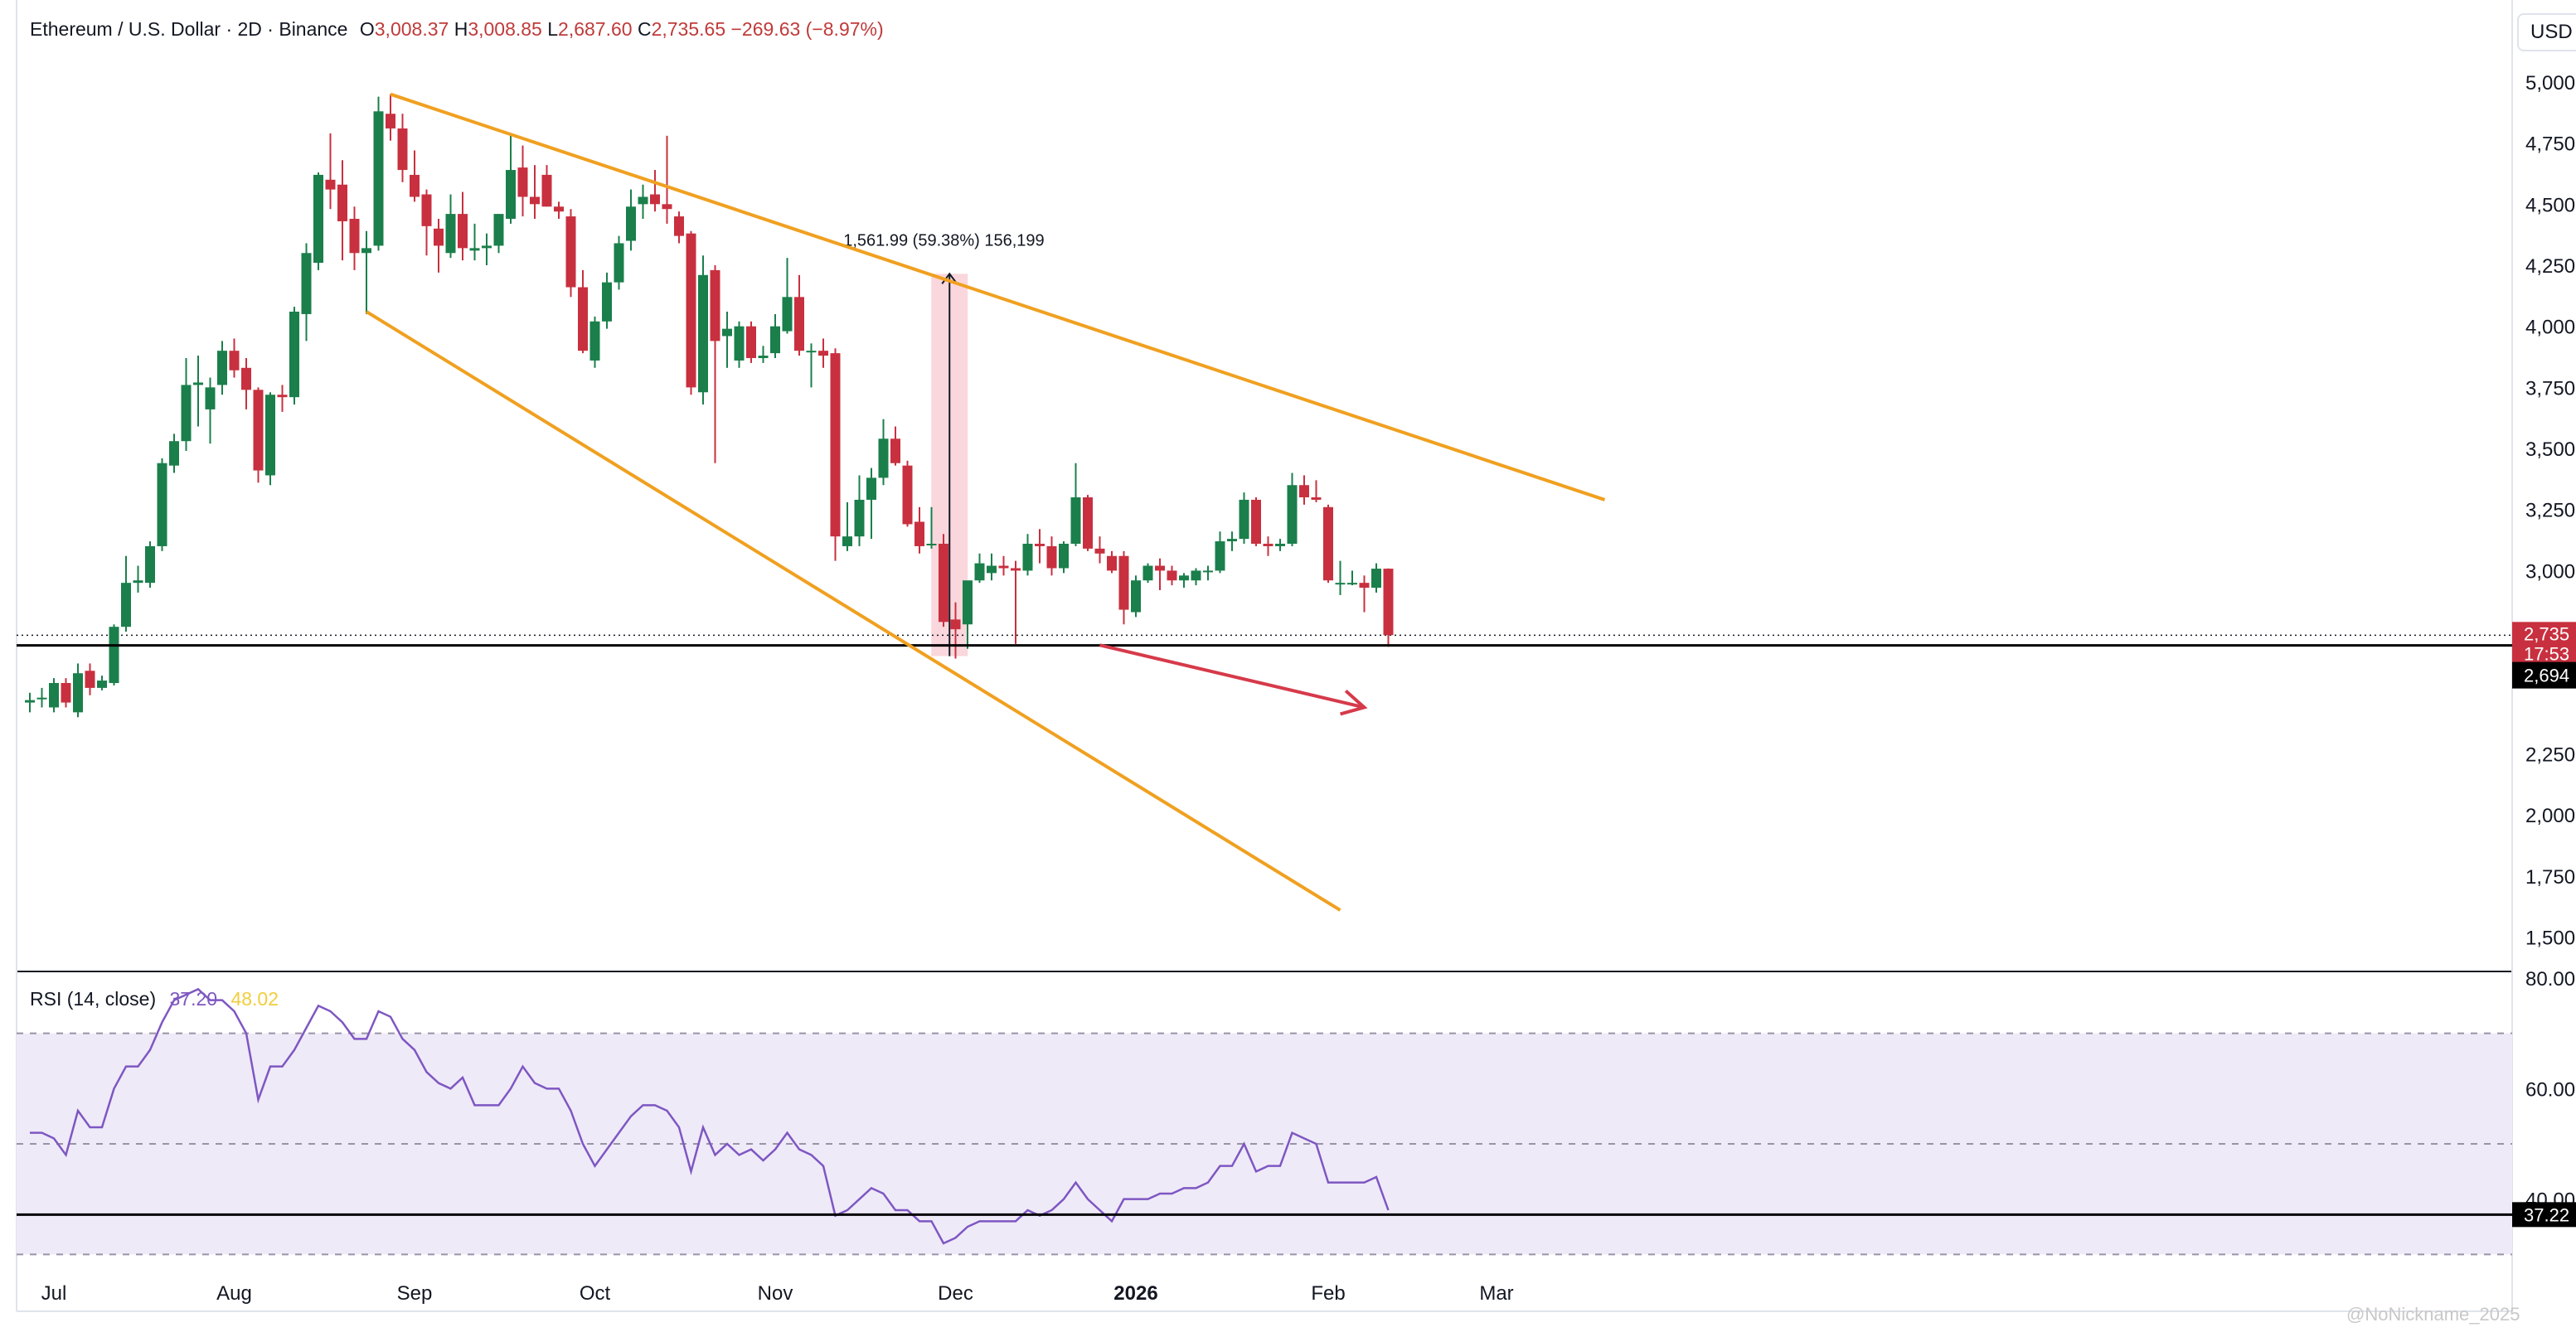 Image resolution: width=2576 pixels, height=1337 pixels. Describe the element at coordinates (2550, 511) in the screenshot. I see `price-tick-3250: 3,250` at that location.